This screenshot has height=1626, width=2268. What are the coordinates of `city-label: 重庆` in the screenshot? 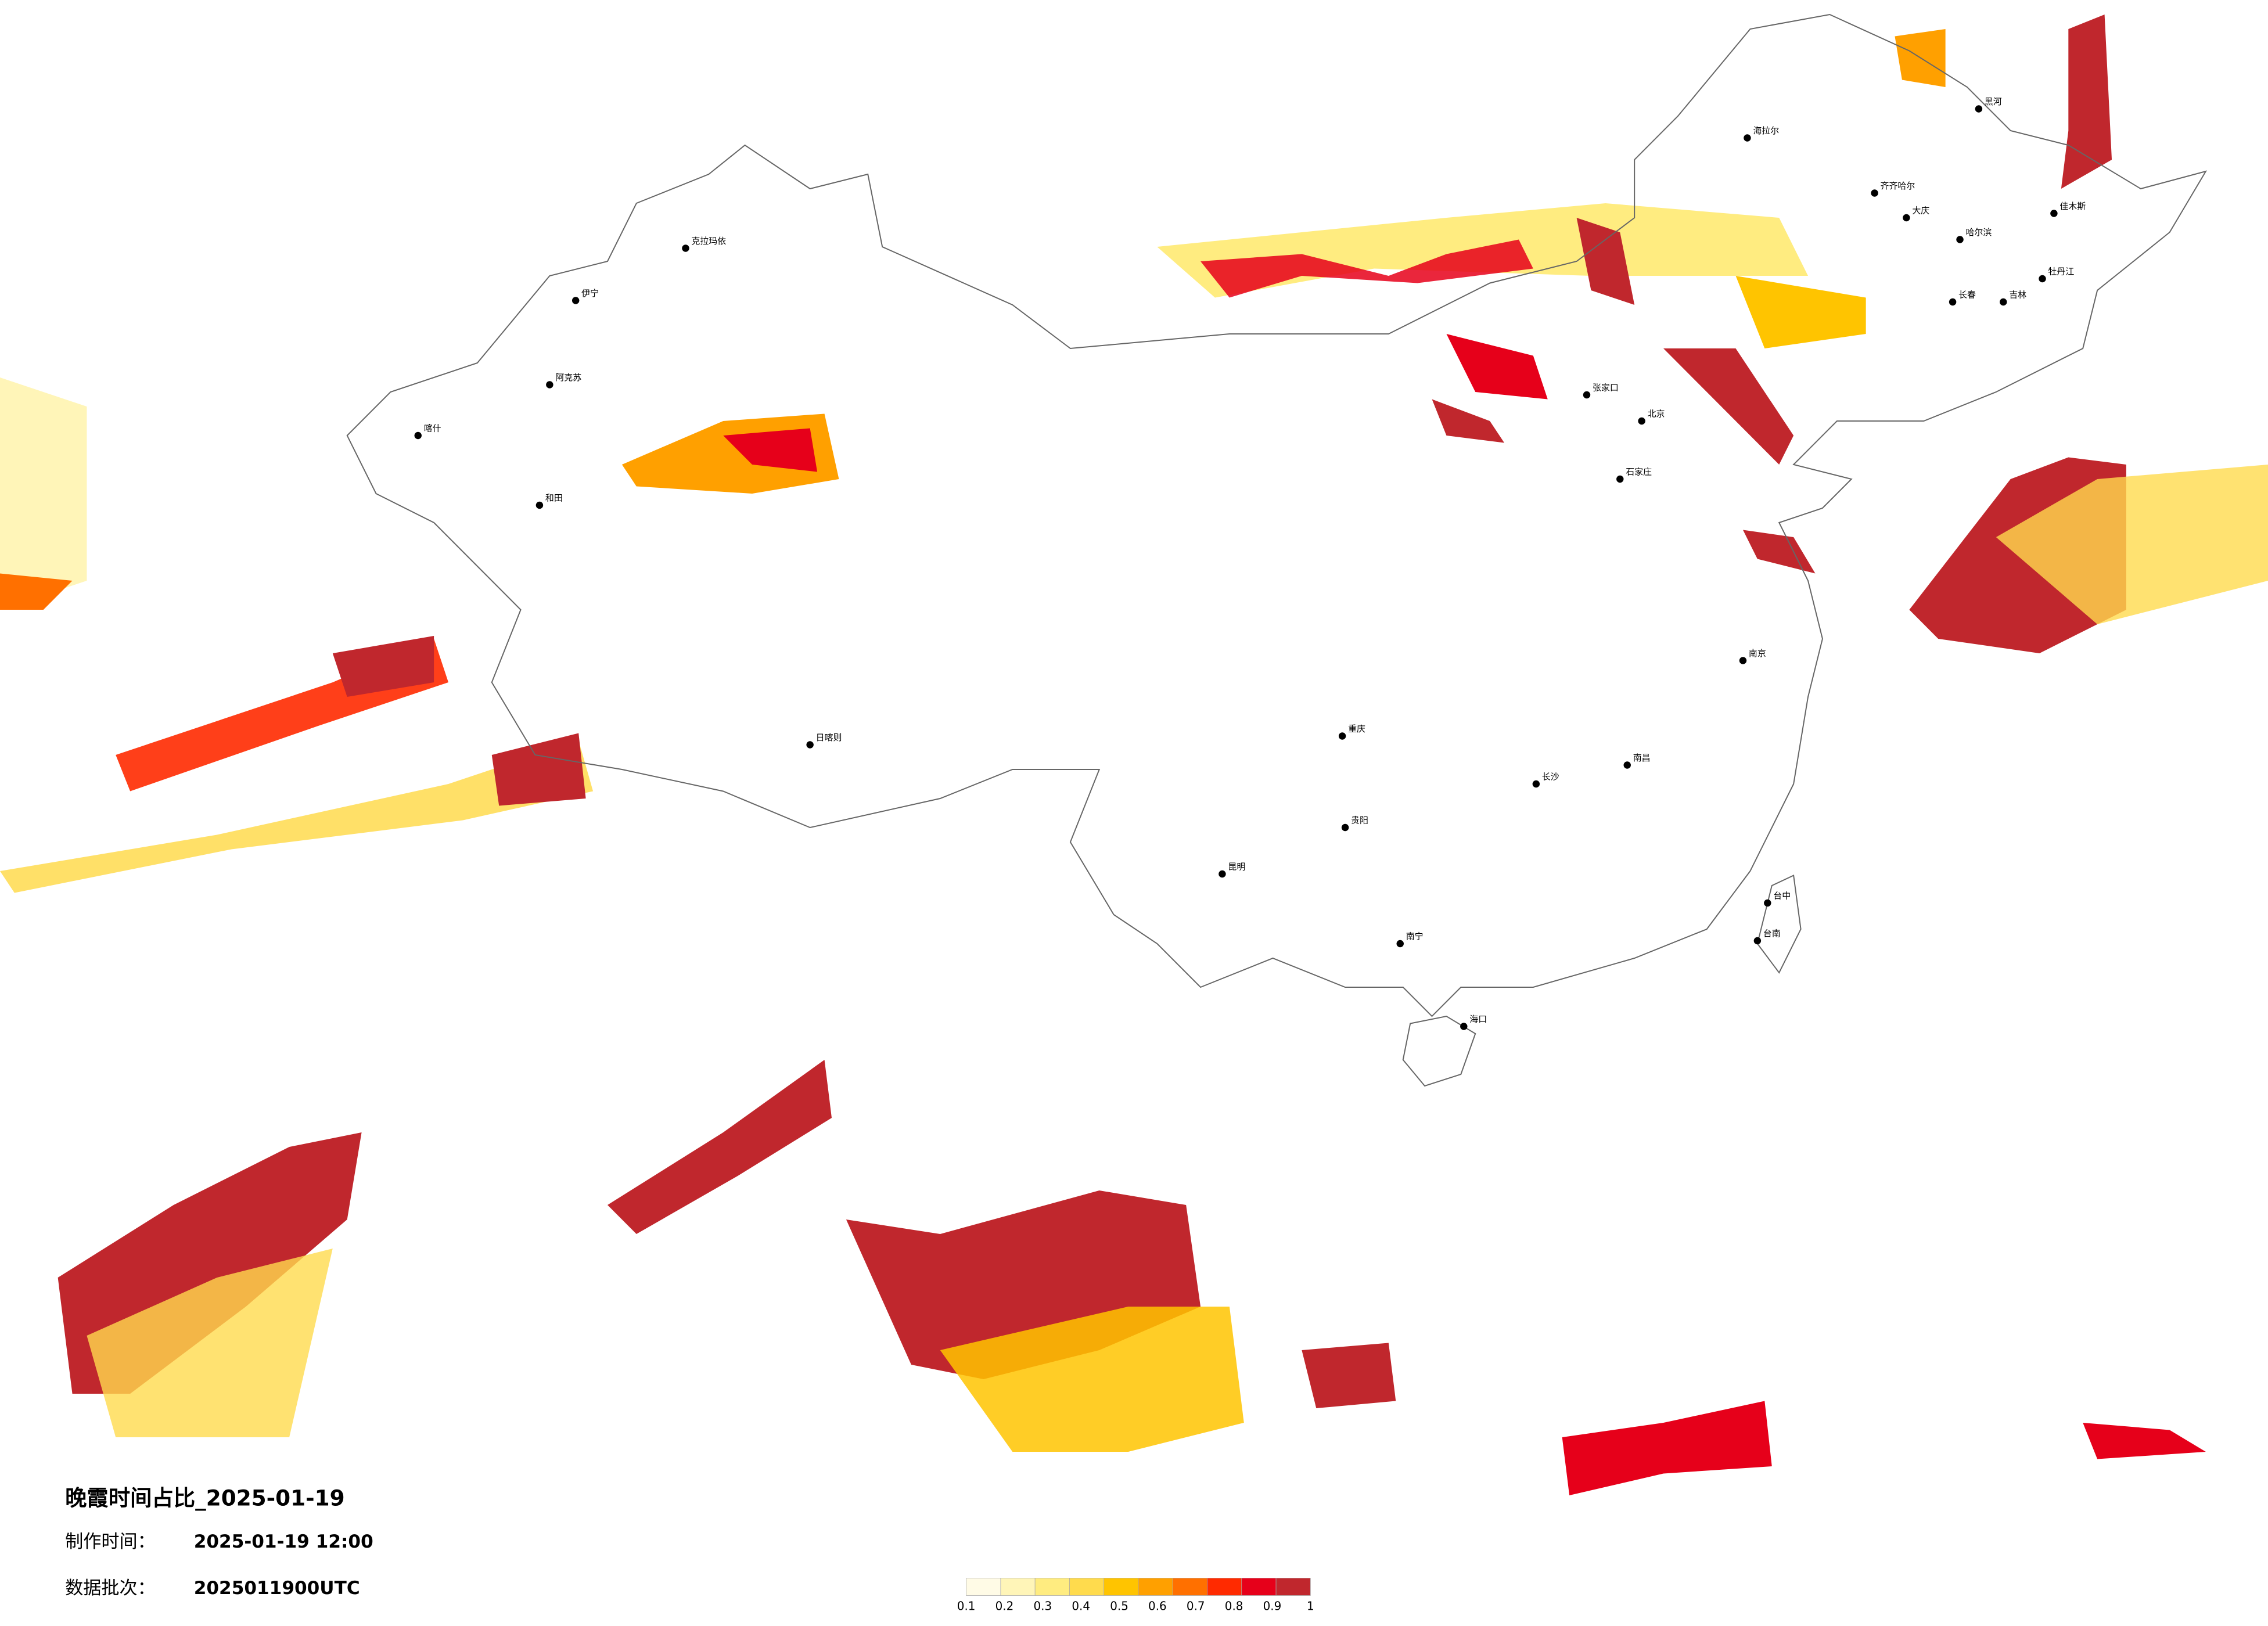 It's located at (1356, 729).